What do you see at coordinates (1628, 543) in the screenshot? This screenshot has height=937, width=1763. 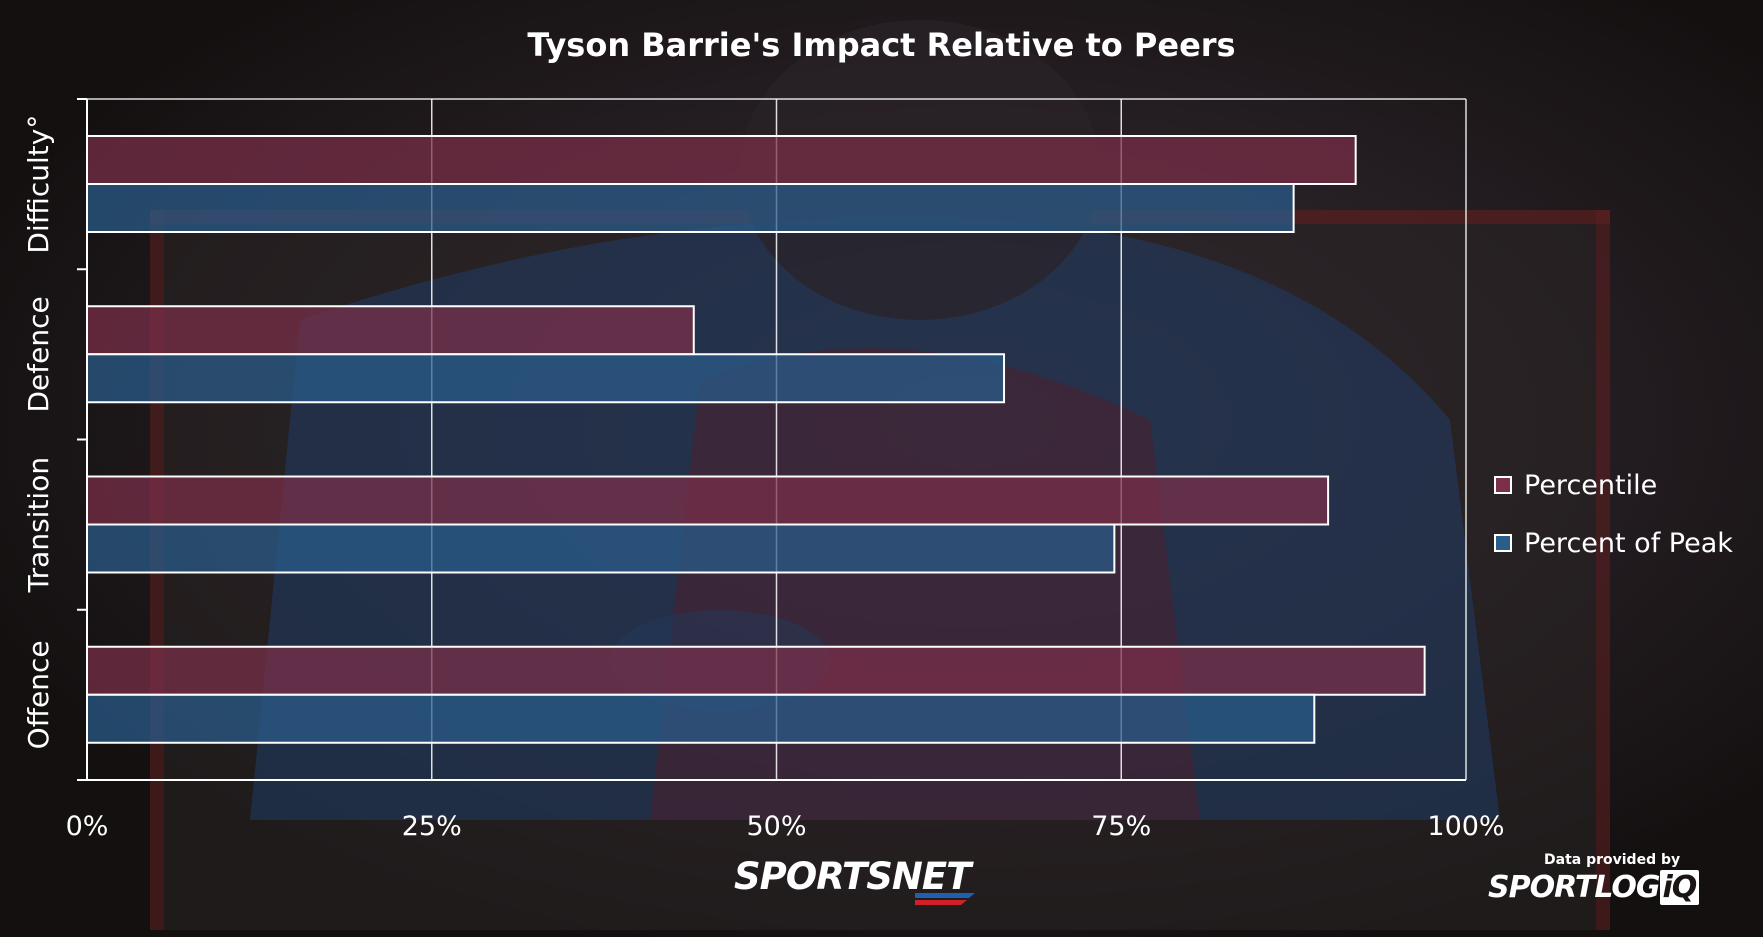 I see `legend-label-peak: Percent of Peak` at bounding box center [1628, 543].